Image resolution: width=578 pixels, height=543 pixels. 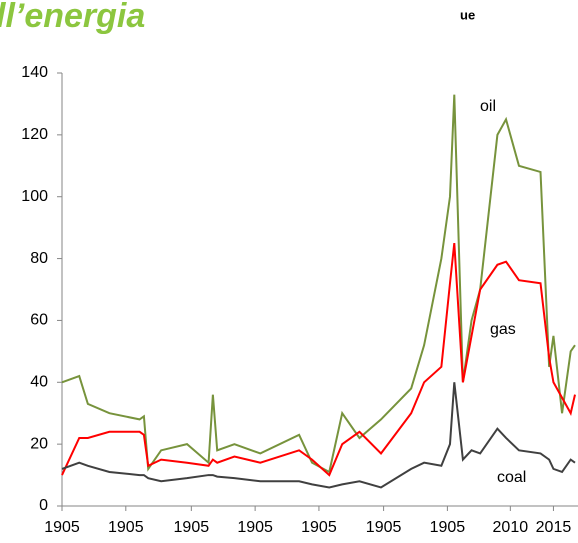 I want to click on x-tick-label: 2010, so click(x=511, y=527).